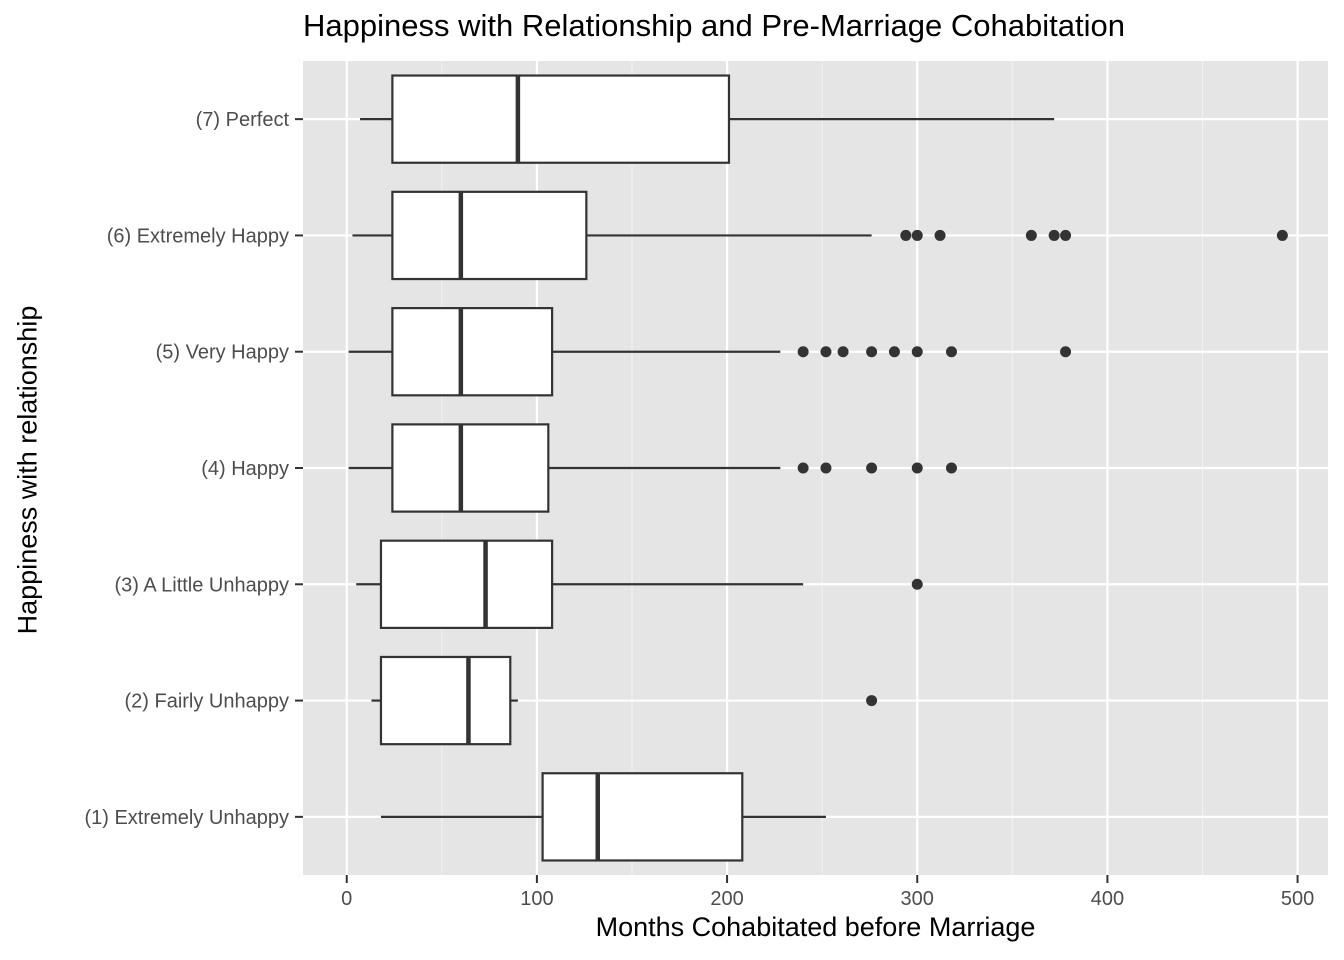  Describe the element at coordinates (245, 469) in the screenshot. I see `y-tick-label: (4) Happy` at that location.